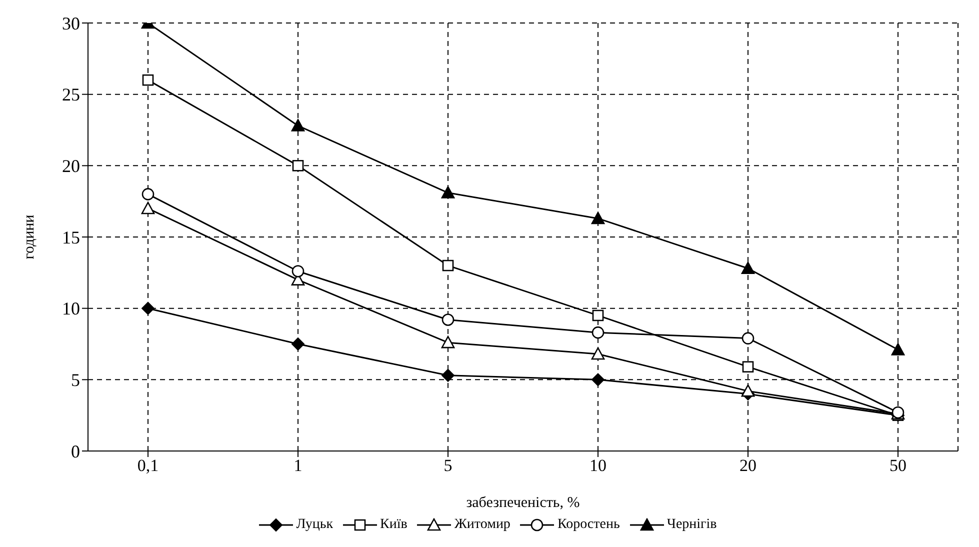 The image size is (979, 547). Describe the element at coordinates (448, 466) in the screenshot. I see `x-tick-label: 5` at that location.